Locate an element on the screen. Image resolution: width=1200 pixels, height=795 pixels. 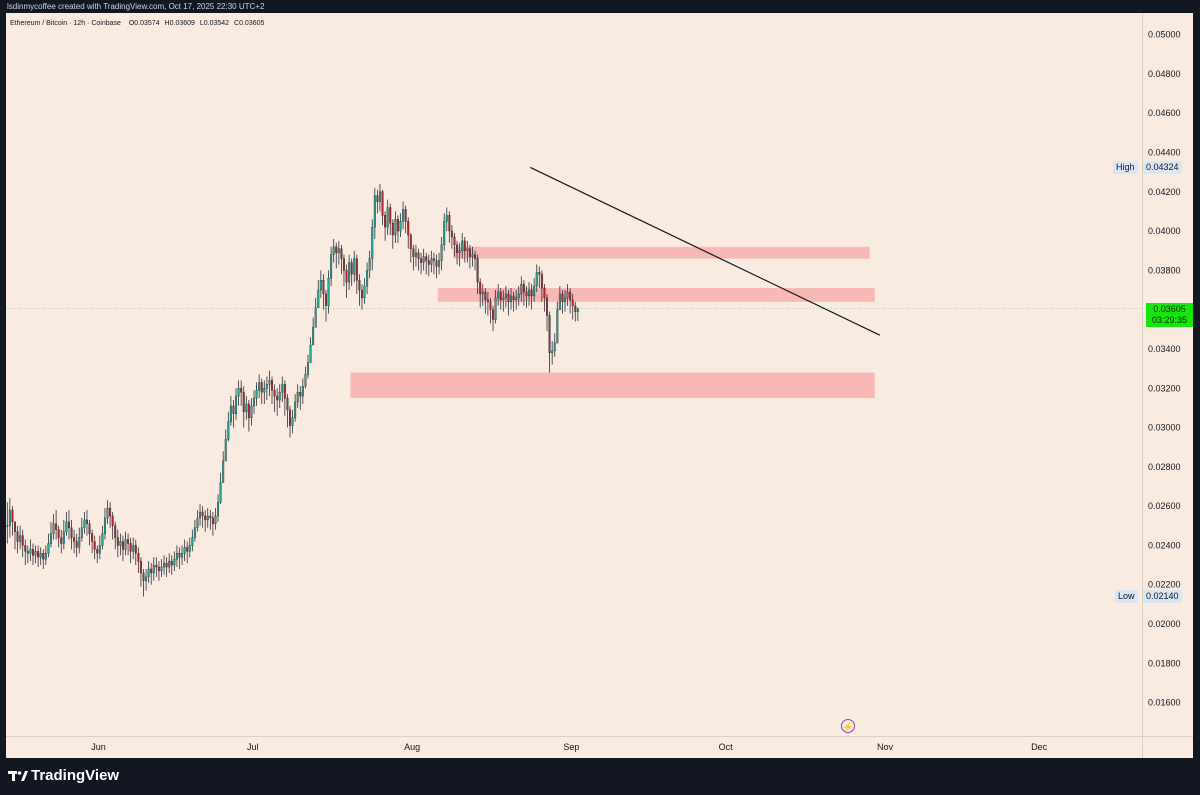
price-tick-label: 0.02600 is located at coordinates (1164, 506).